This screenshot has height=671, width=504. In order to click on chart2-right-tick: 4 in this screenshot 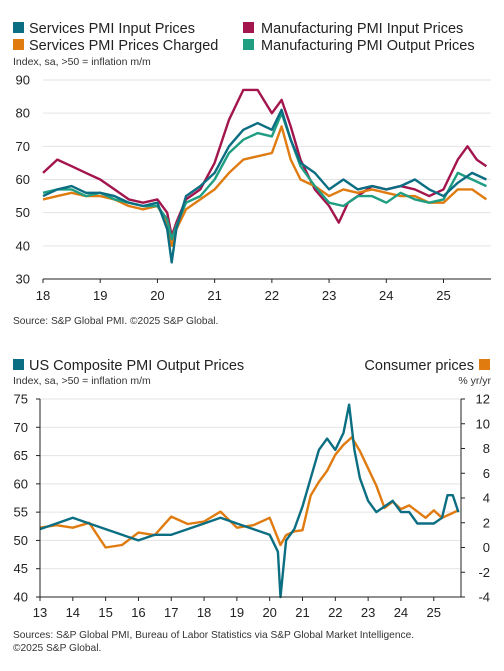, I will do `click(486, 498)`.